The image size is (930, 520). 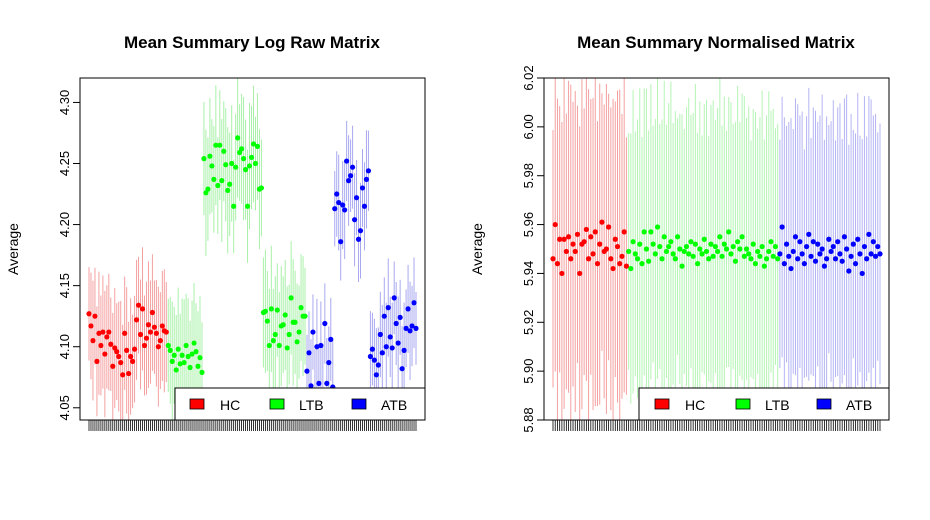 I want to click on y-tick-label: 6.00, so click(x=528, y=126).